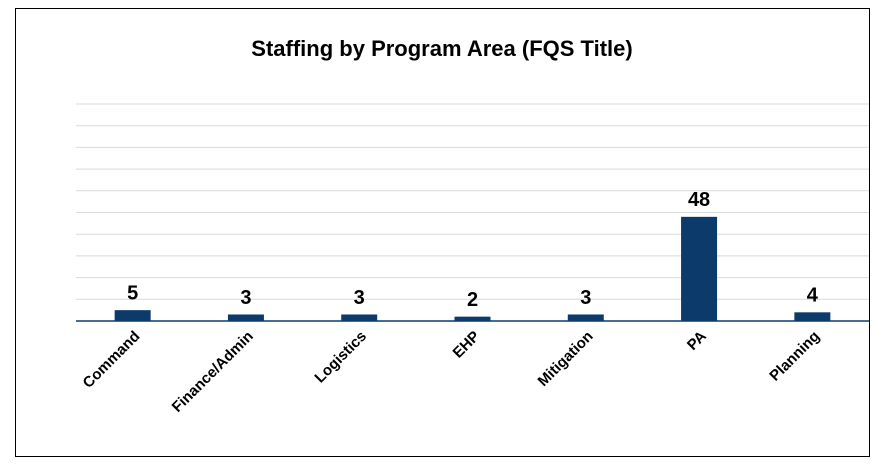 The image size is (885, 466). Describe the element at coordinates (472, 300) in the screenshot. I see `data-label: 2` at that location.